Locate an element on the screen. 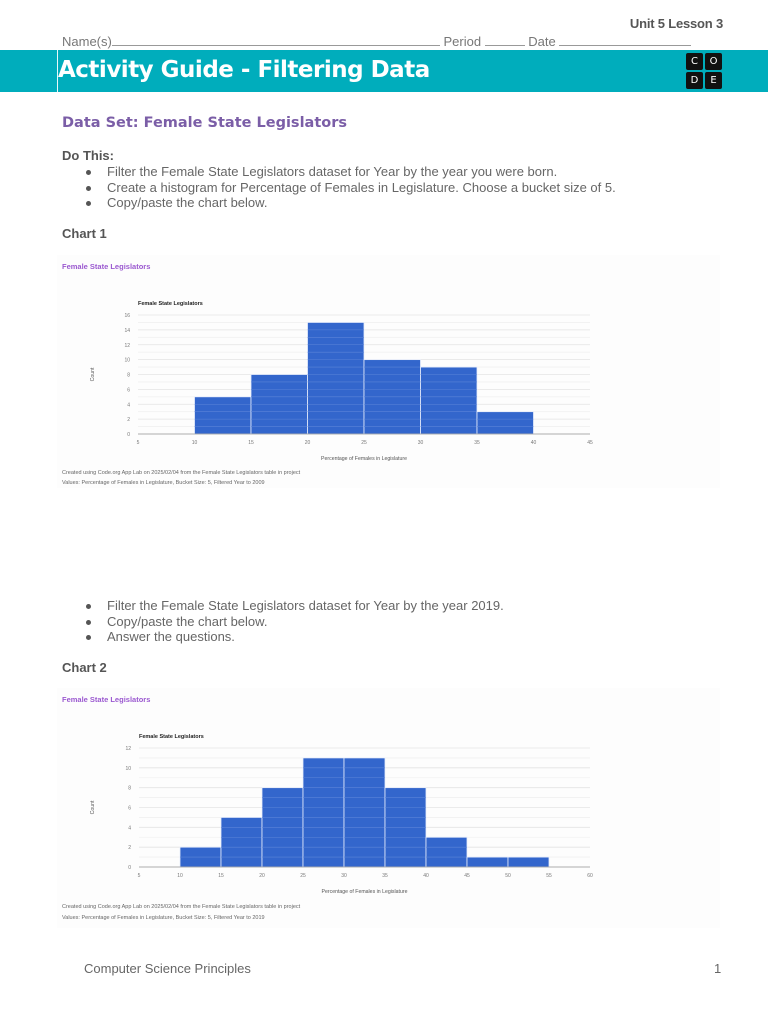 Image resolution: width=768 pixels, height=1024 pixels. chart1-label: Chart 1 is located at coordinates (84, 233).